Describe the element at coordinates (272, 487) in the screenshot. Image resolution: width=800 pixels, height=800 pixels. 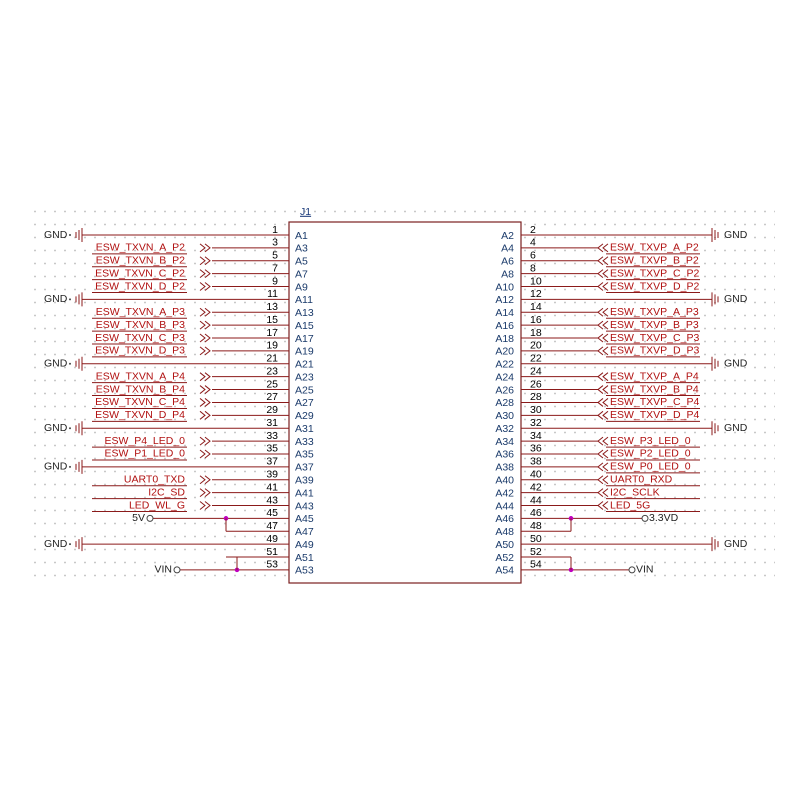
I see `pin-number: 41` at that location.